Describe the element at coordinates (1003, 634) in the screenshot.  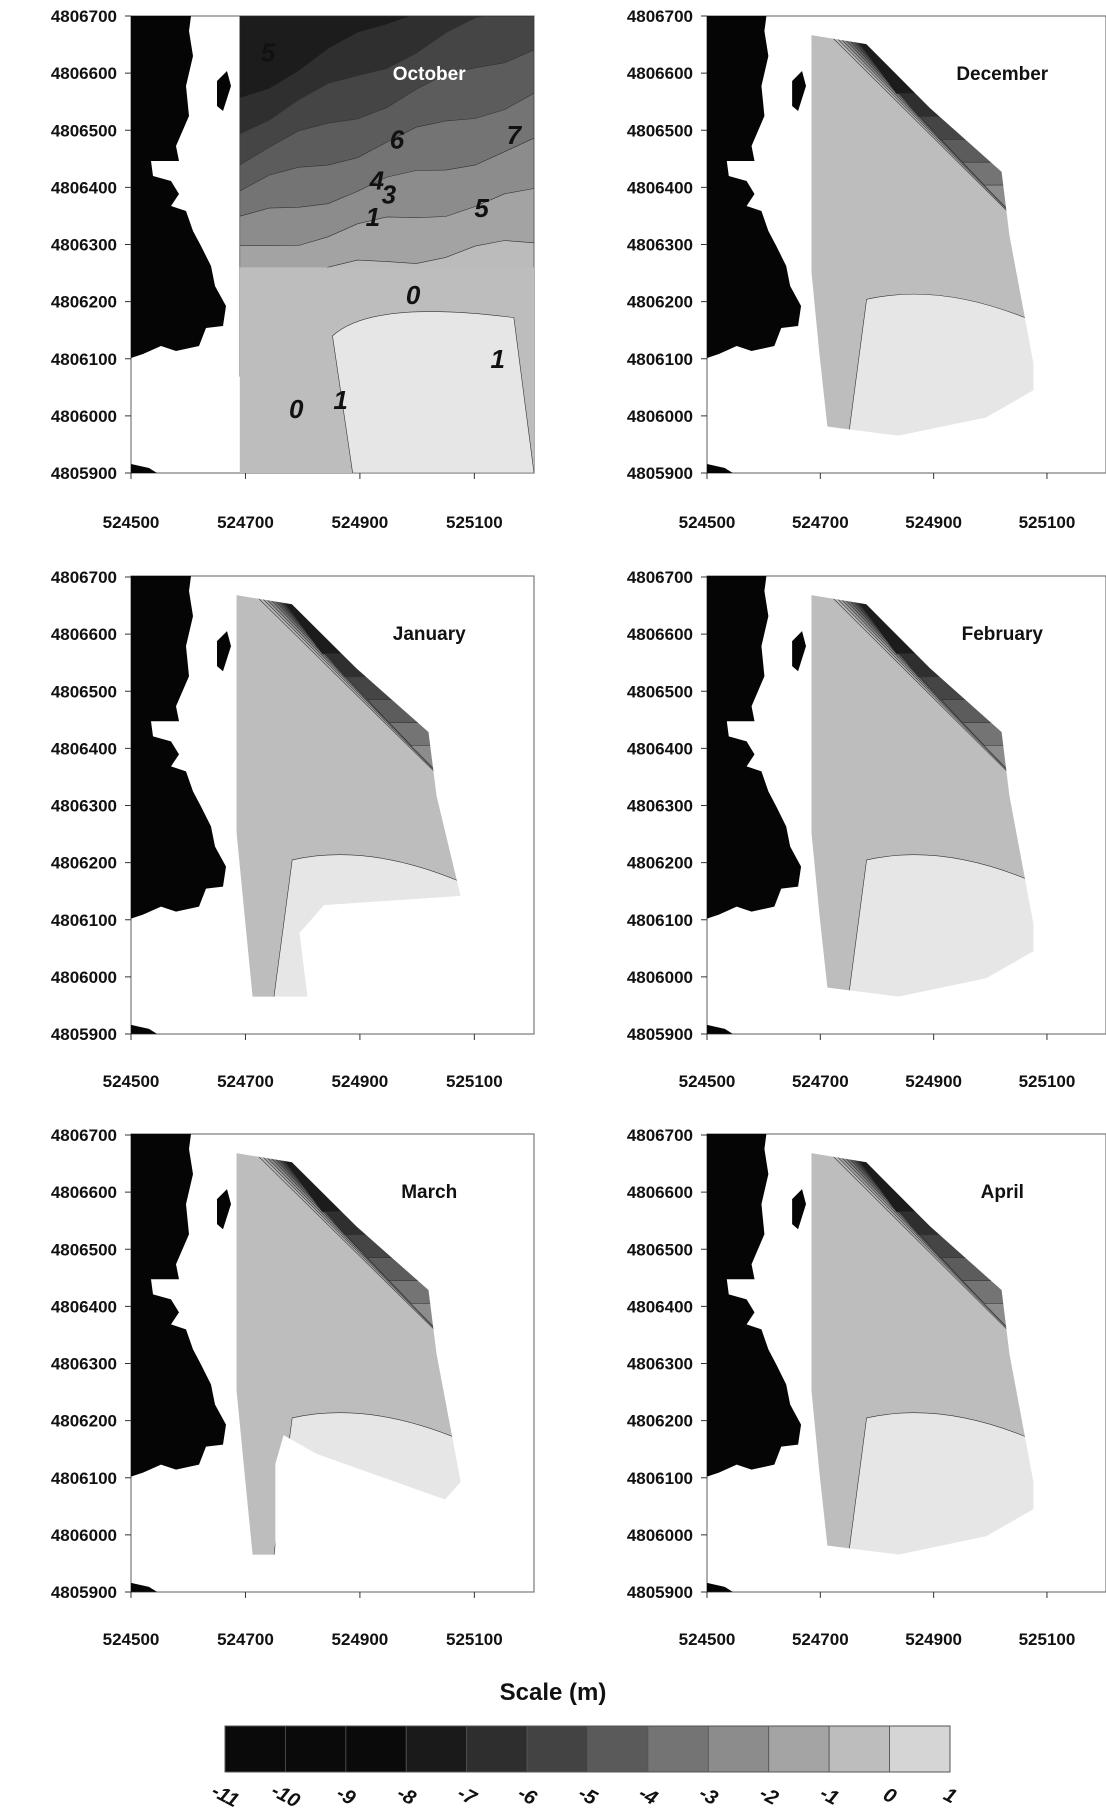
I see `month-label: February` at that location.